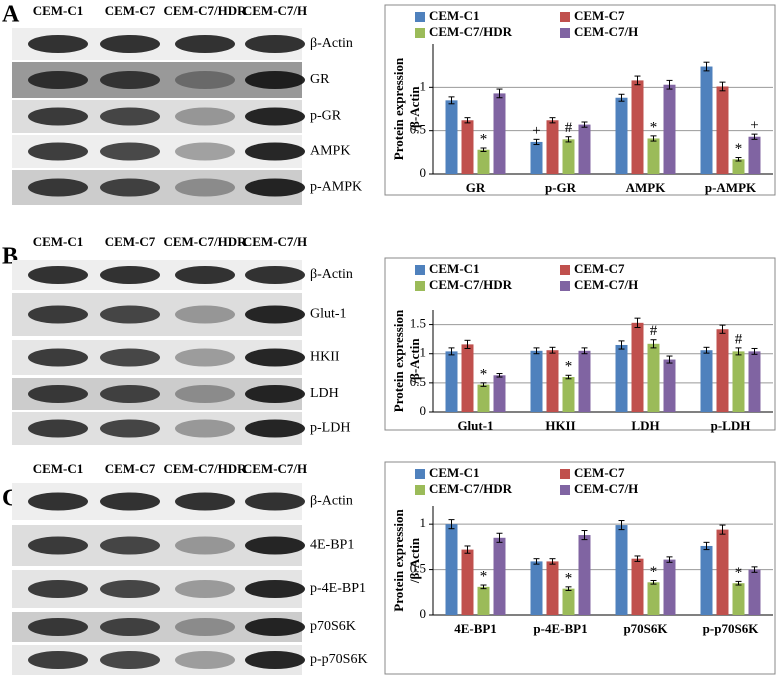 This screenshot has width=778, height=682. What do you see at coordinates (418, 323) in the screenshot?
I see `y-tick-label: 1.5` at bounding box center [418, 323].